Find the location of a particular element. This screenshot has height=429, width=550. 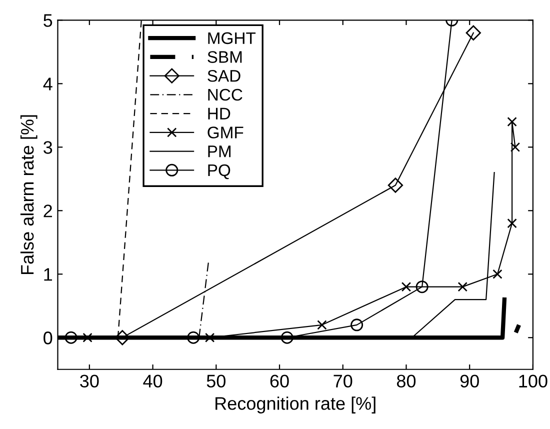

legend-label: GMF is located at coordinates (226, 132).